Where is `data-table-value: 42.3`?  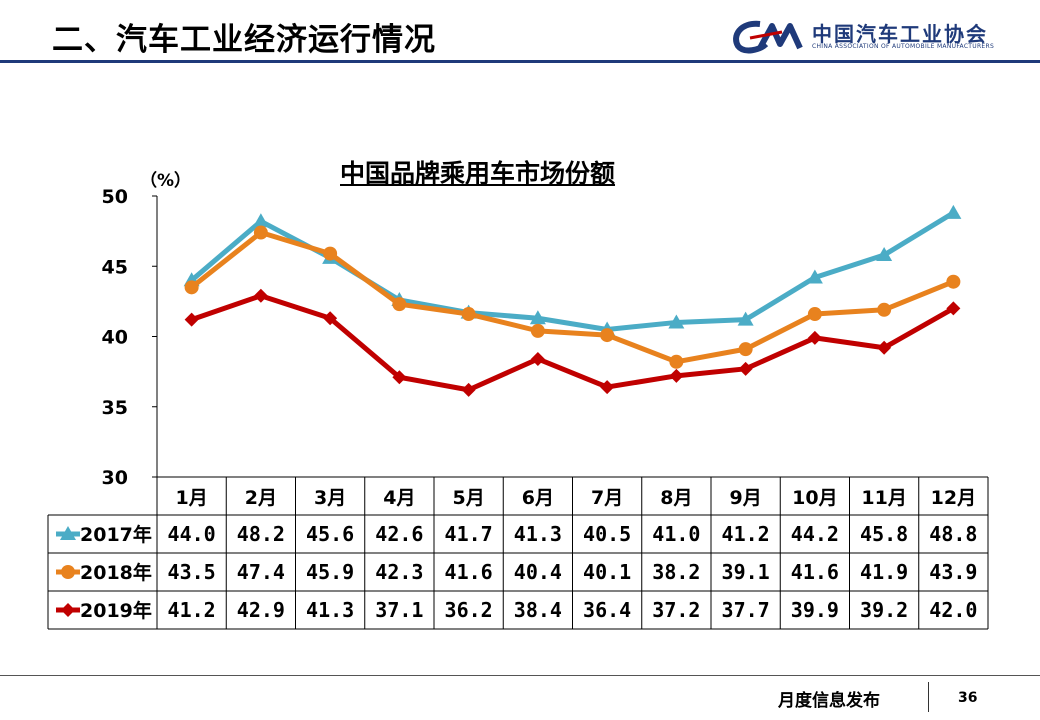 data-table-value: 42.3 is located at coordinates (399, 572).